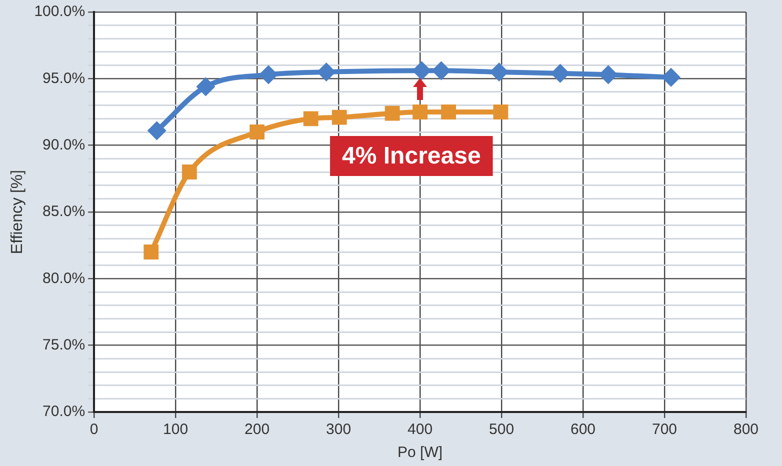 Image resolution: width=782 pixels, height=466 pixels. What do you see at coordinates (64, 78) in the screenshot?
I see `y-tick-label: 95.0%` at bounding box center [64, 78].